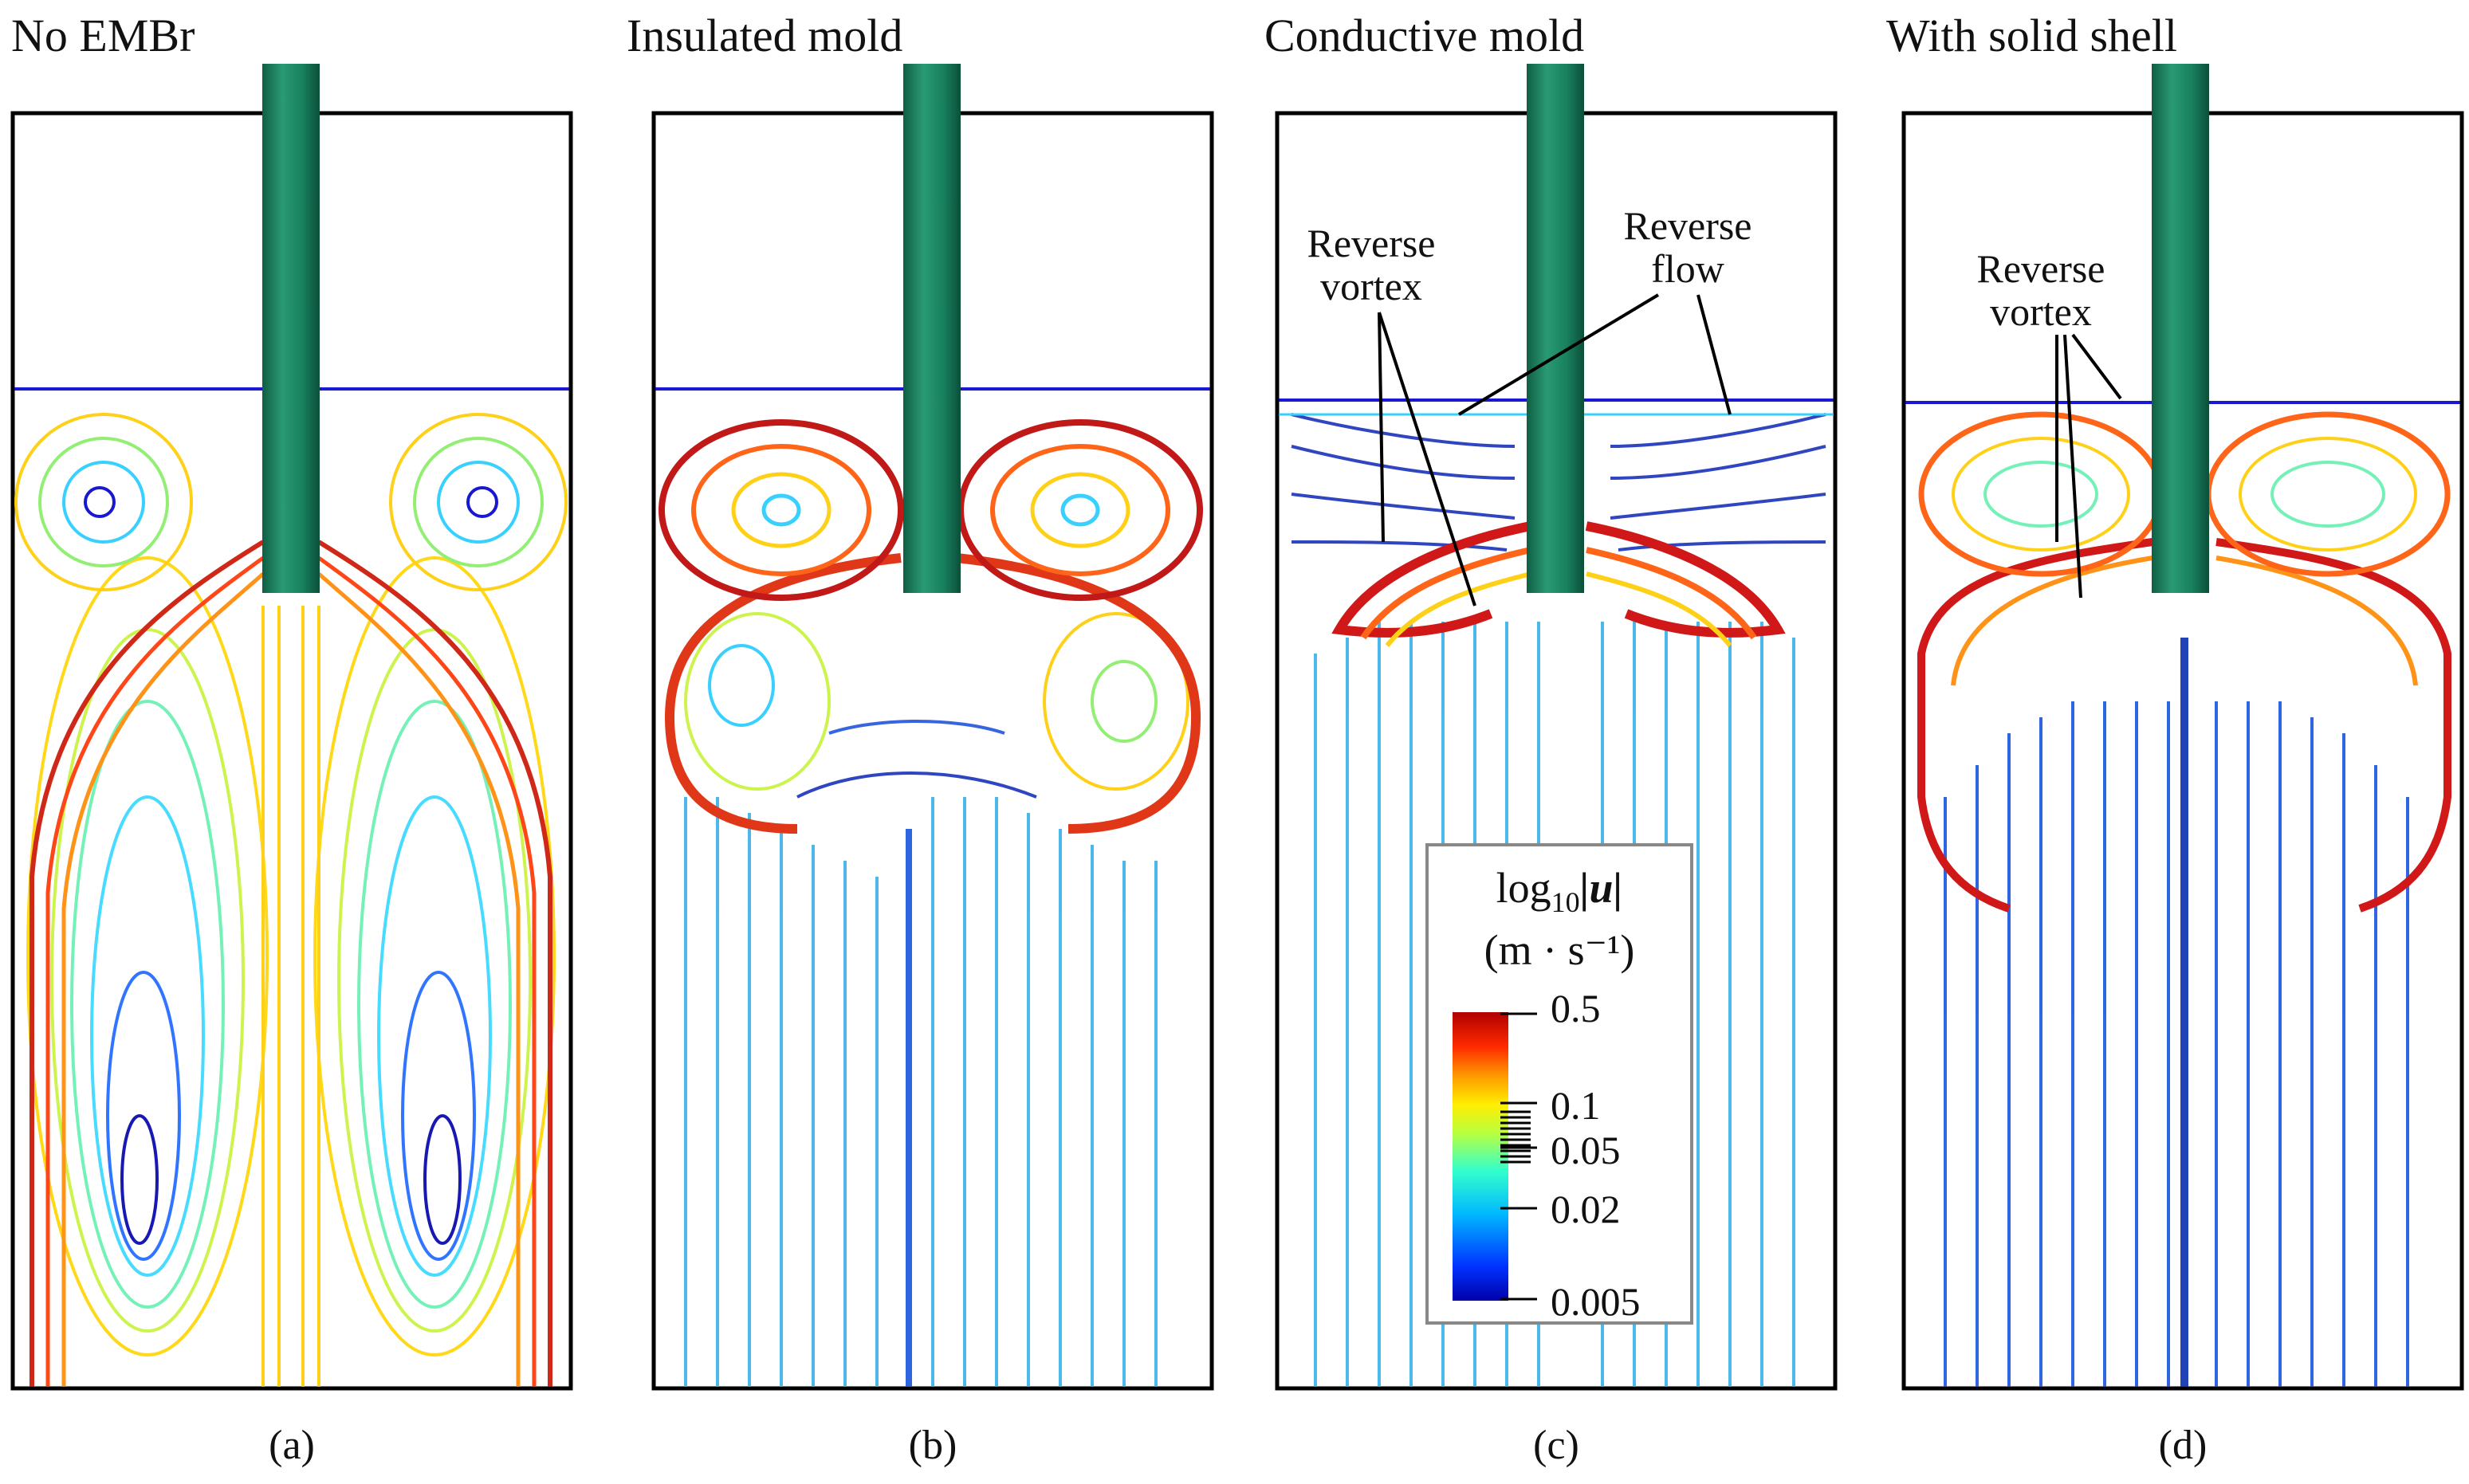  What do you see at coordinates (1586, 1209) in the screenshot?
I see `colorbar-tick-label: 0.02` at bounding box center [1586, 1209].